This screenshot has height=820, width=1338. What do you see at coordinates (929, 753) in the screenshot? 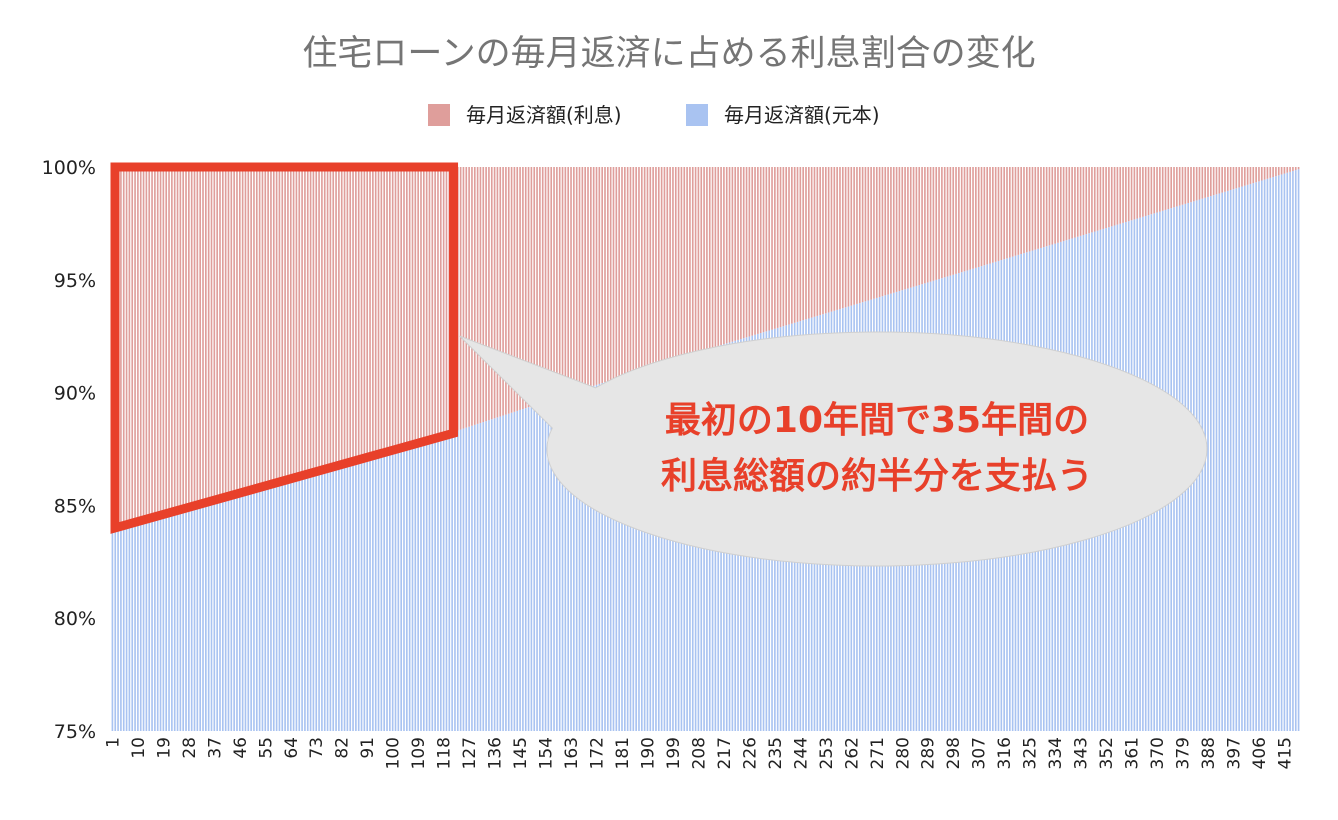
I see `x-tick-label: 289` at bounding box center [929, 753].